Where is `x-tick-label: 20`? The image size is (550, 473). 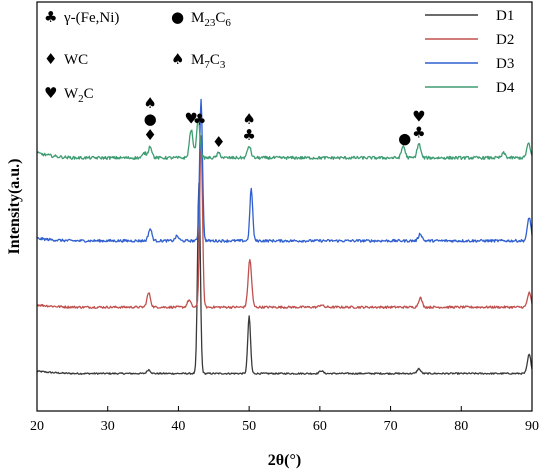
x-tick-label: 20 is located at coordinates (37, 426).